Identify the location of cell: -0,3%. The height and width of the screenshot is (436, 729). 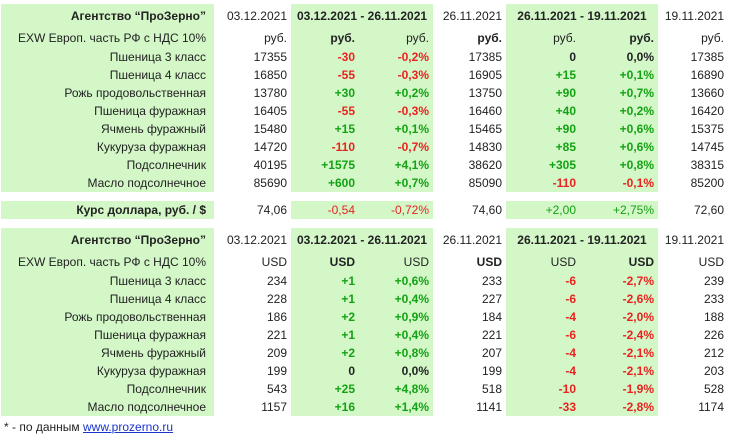
(396, 111).